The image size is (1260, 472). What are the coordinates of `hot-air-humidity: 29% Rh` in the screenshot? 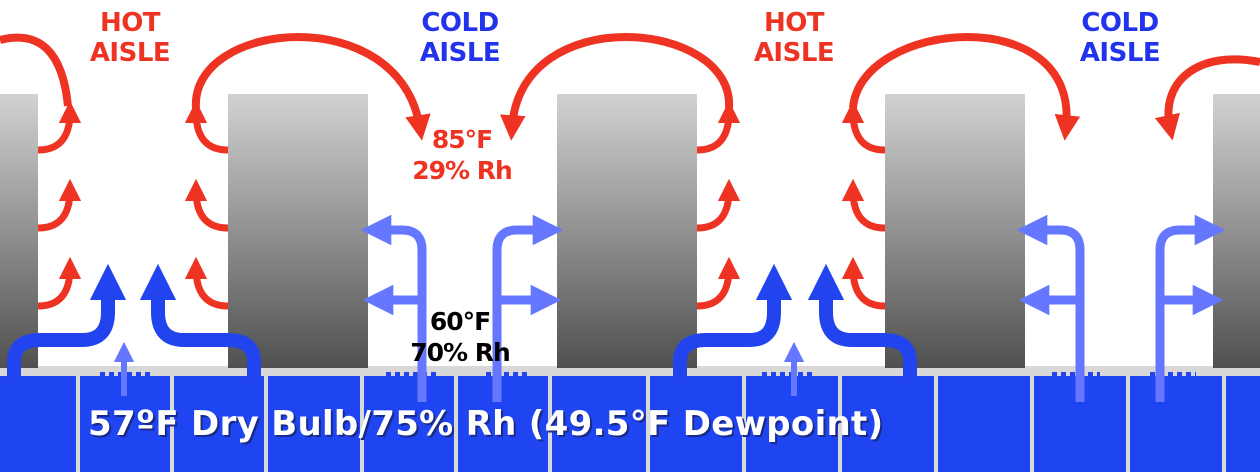 It's located at (462, 170).